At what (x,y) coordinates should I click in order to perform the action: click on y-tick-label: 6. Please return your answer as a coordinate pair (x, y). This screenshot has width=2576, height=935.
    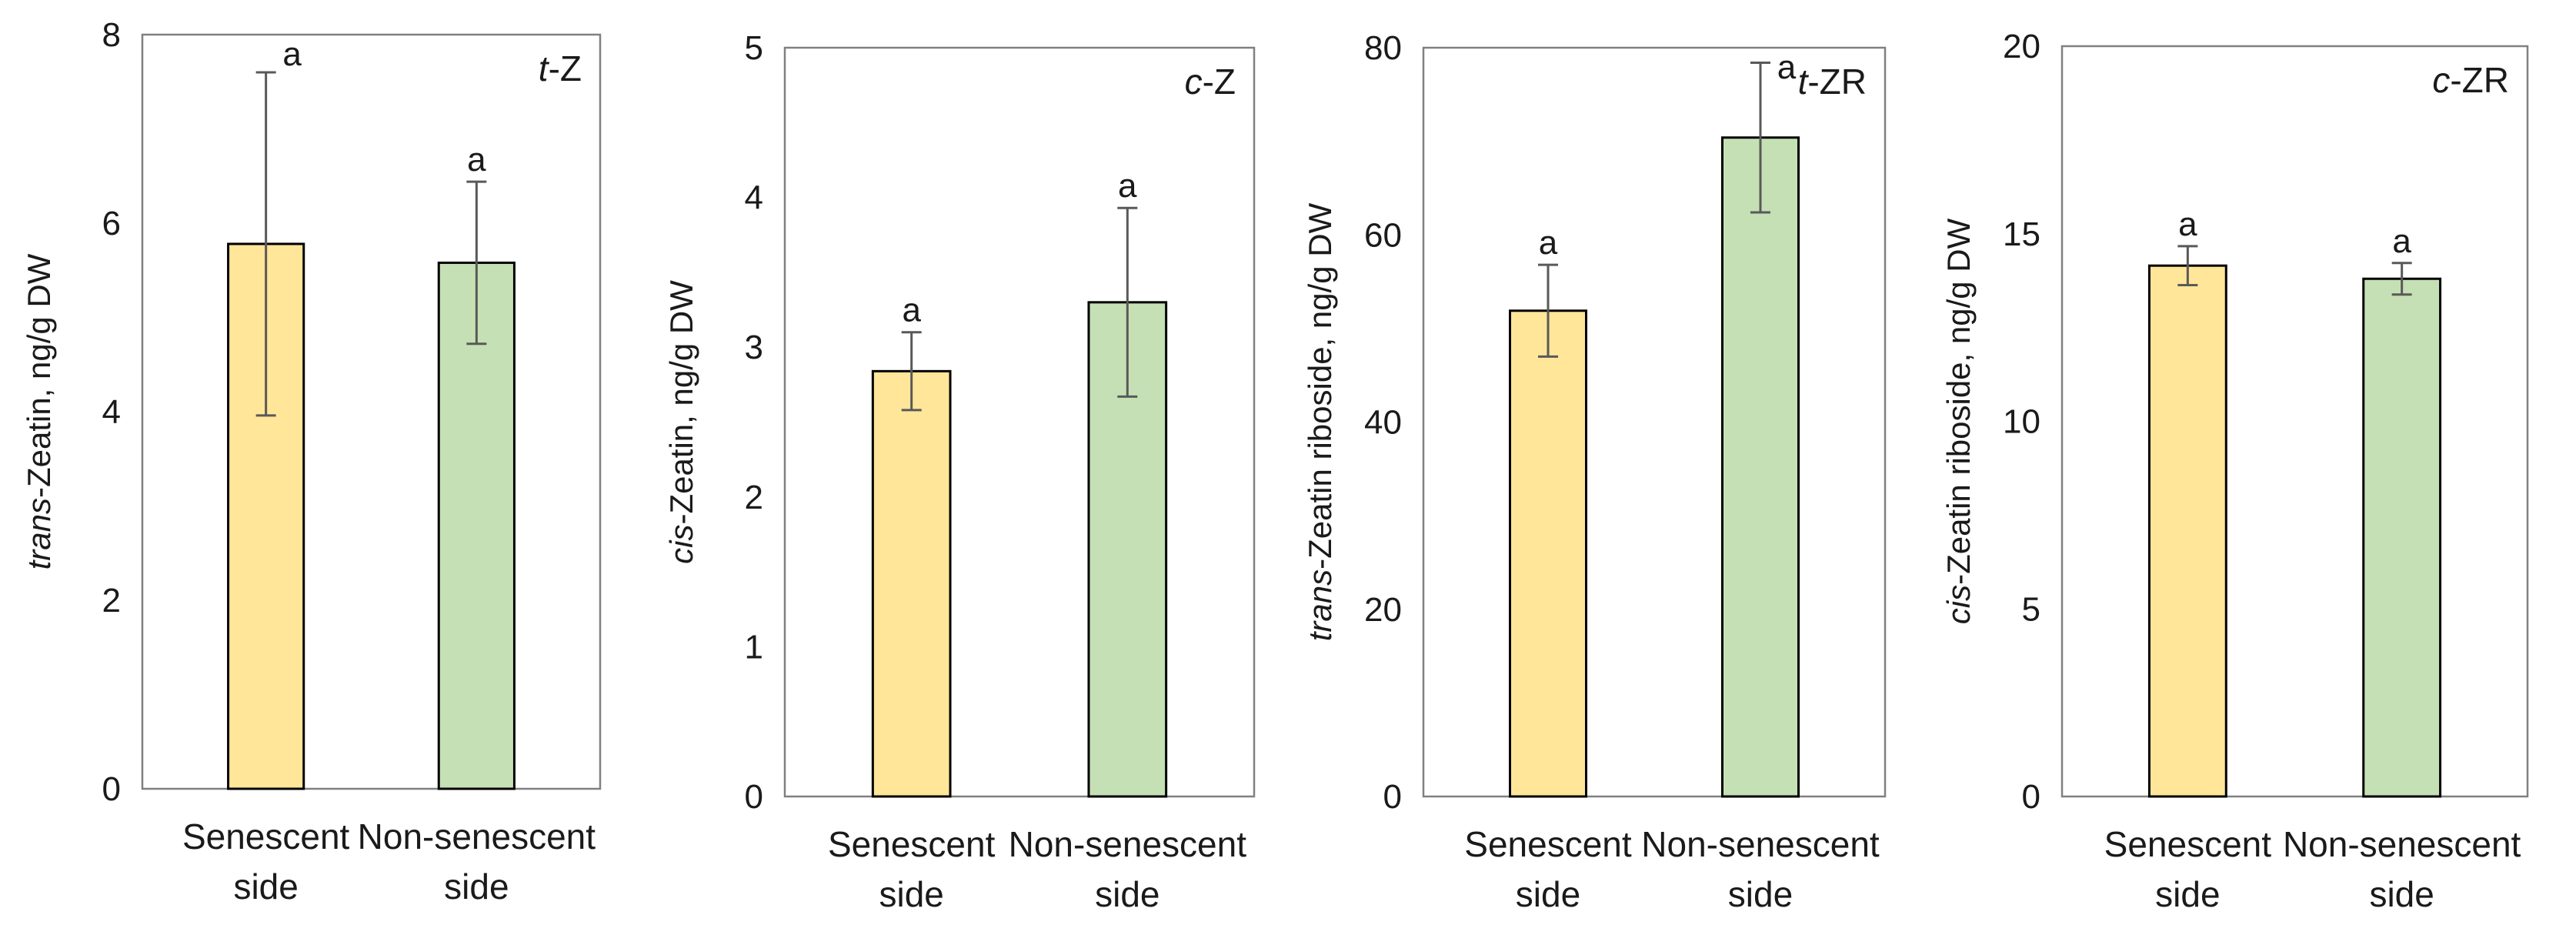
    Looking at the image, I should click on (112, 224).